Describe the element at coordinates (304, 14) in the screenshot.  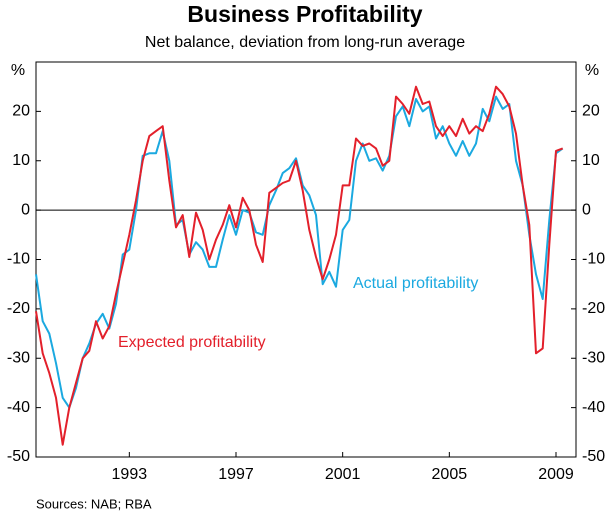
I see `chart-title: Business Profitability` at that location.